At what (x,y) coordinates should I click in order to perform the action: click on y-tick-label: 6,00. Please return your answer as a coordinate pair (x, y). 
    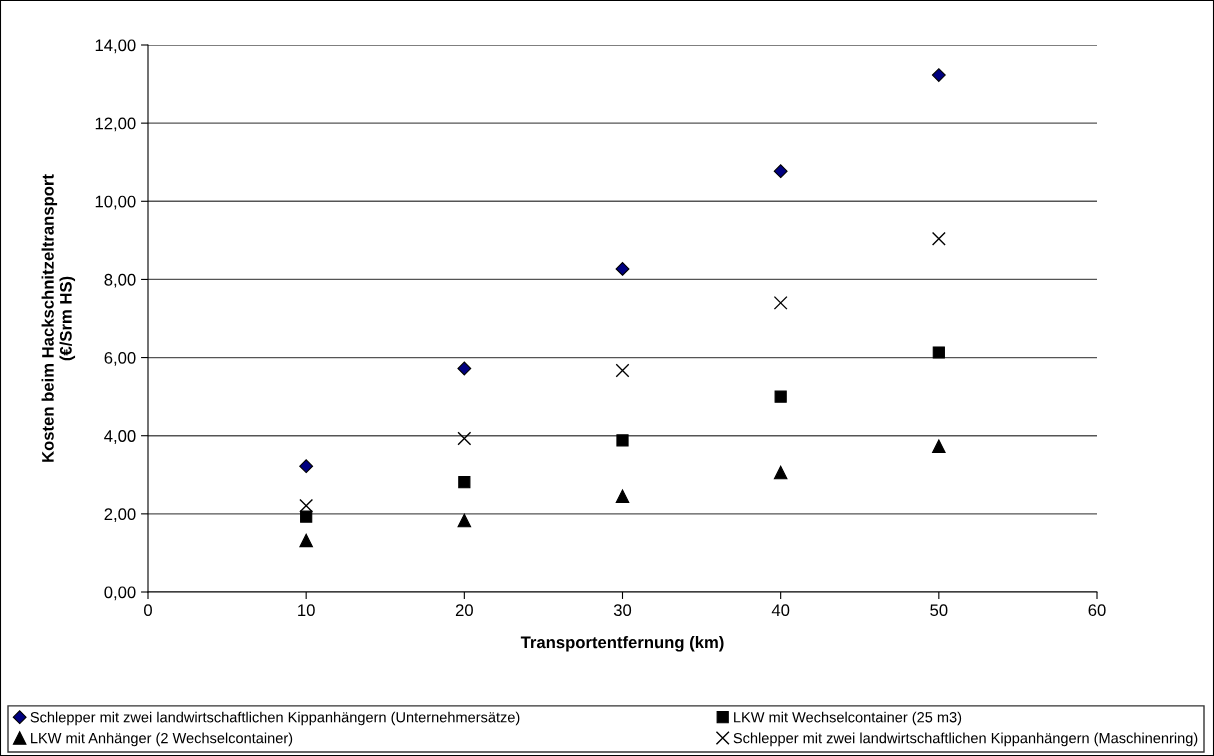
    Looking at the image, I should click on (120, 358).